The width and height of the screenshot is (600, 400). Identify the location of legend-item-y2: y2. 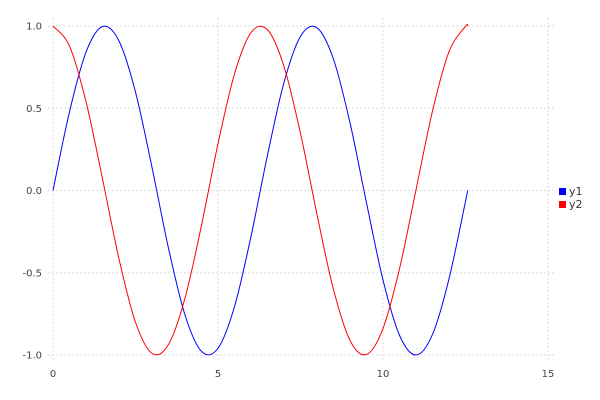
(571, 204).